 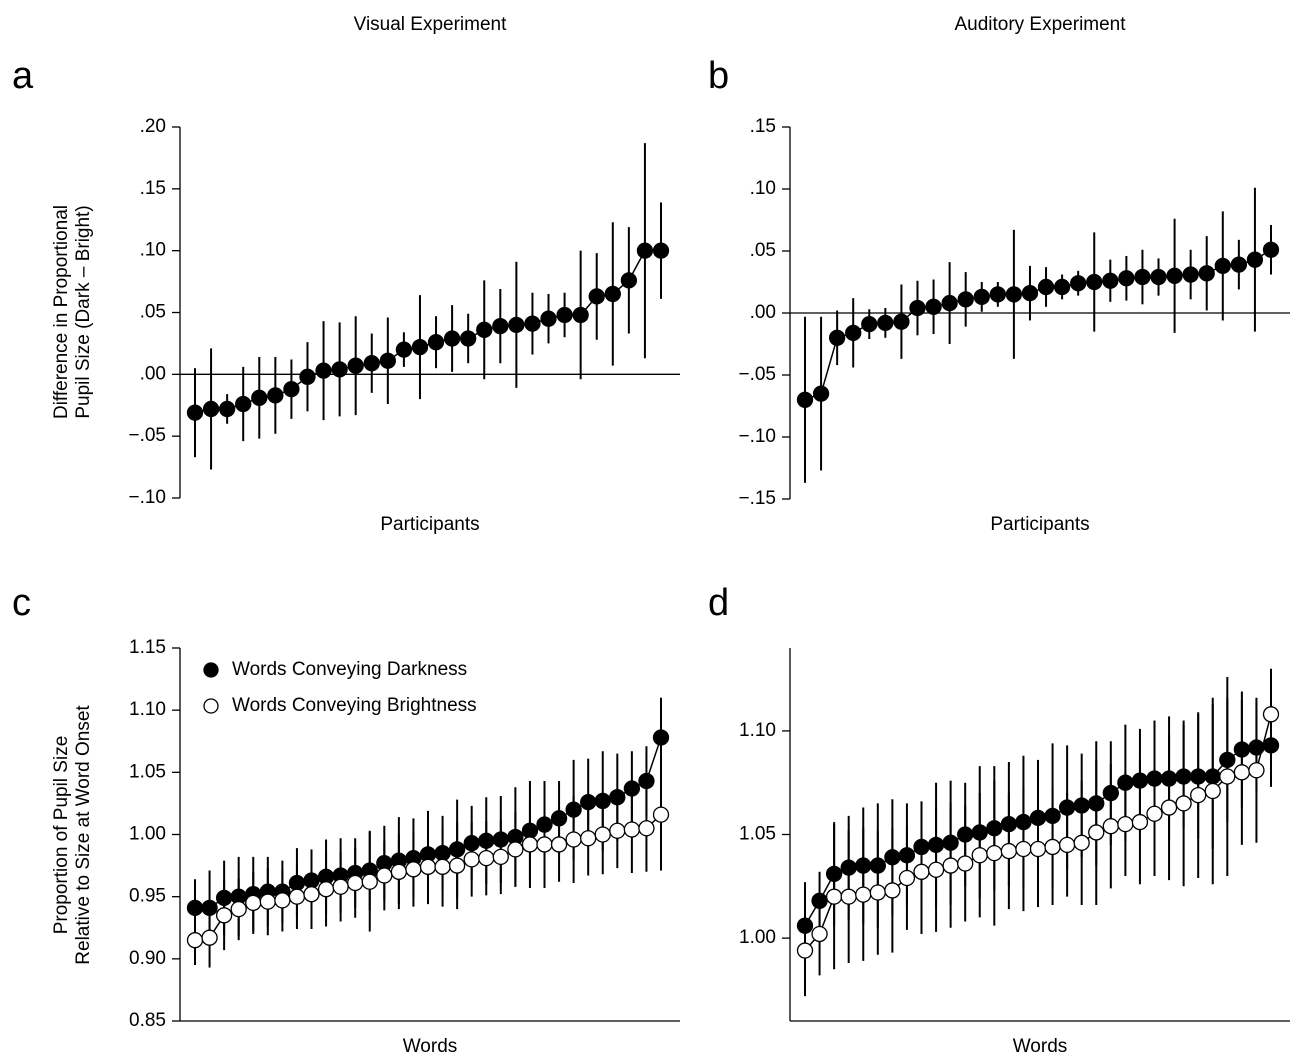 I want to click on panel-label: d, so click(x=718, y=603).